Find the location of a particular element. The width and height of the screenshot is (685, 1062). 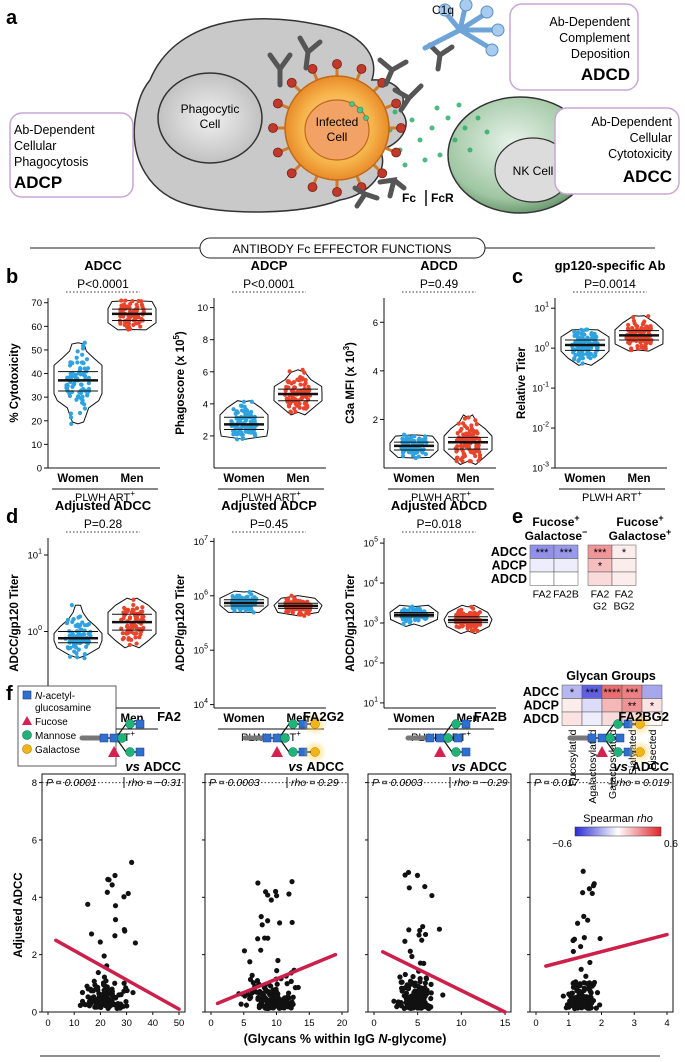

group-label: Women is located at coordinates (584, 479).